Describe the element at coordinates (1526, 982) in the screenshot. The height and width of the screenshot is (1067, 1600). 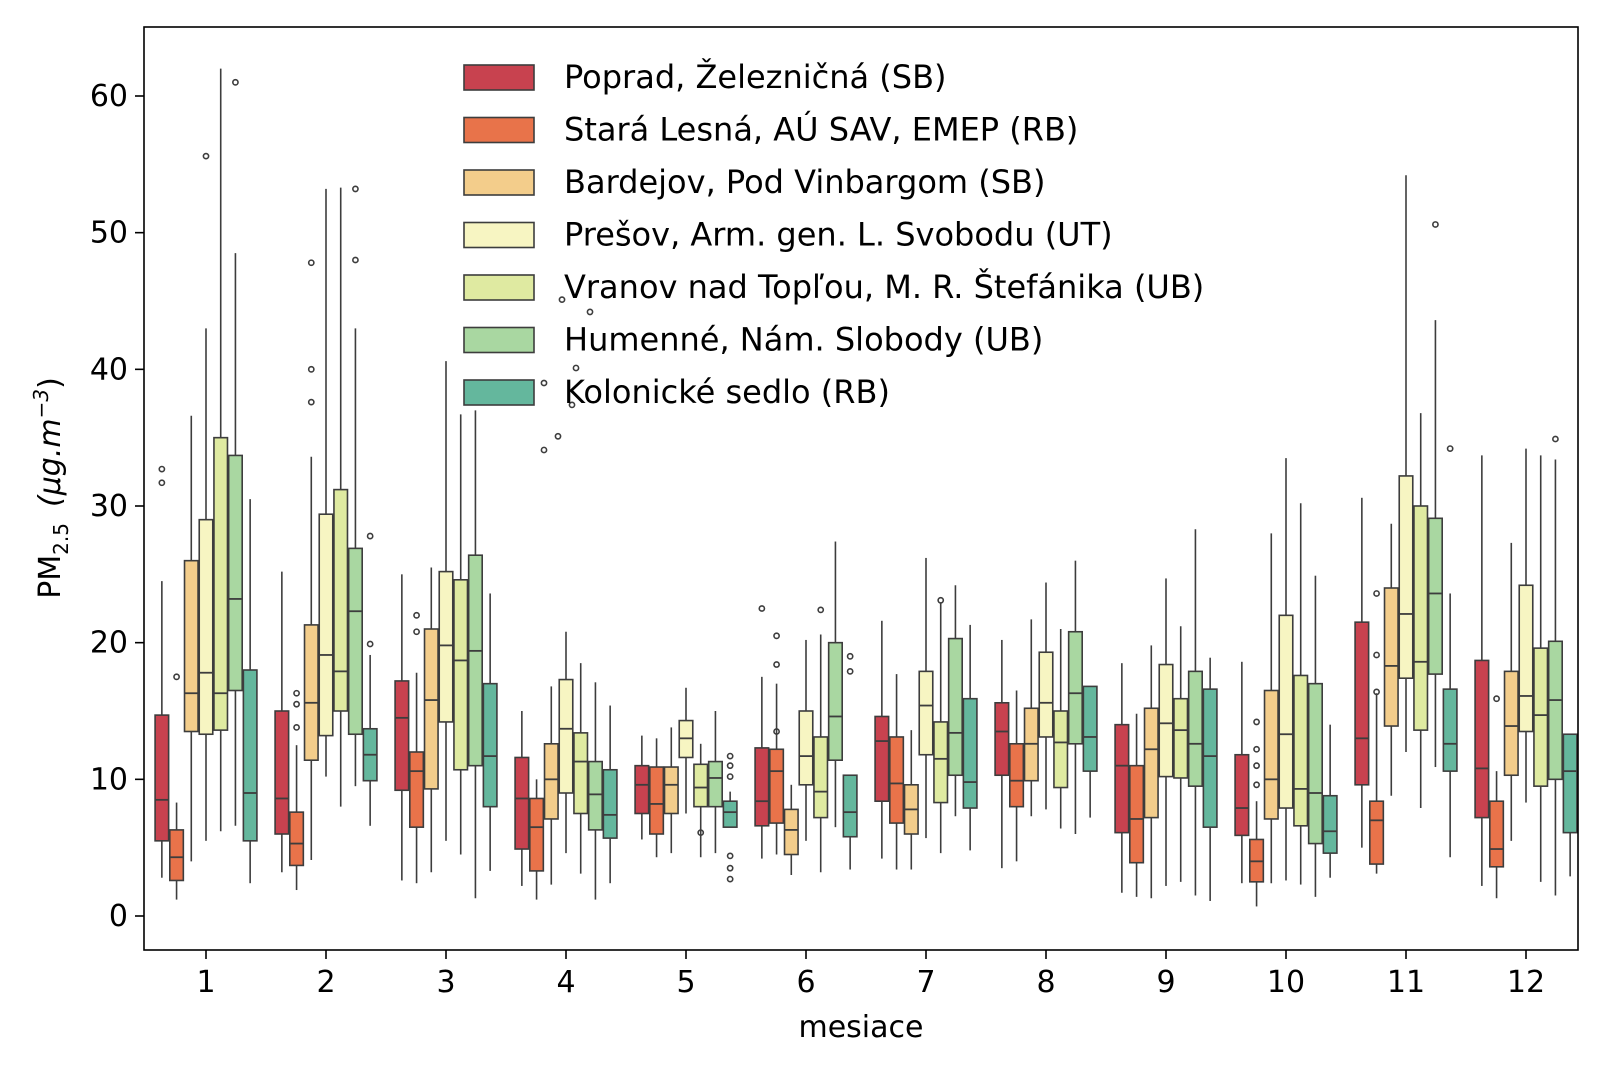
I see `x-tick-label: 12` at that location.